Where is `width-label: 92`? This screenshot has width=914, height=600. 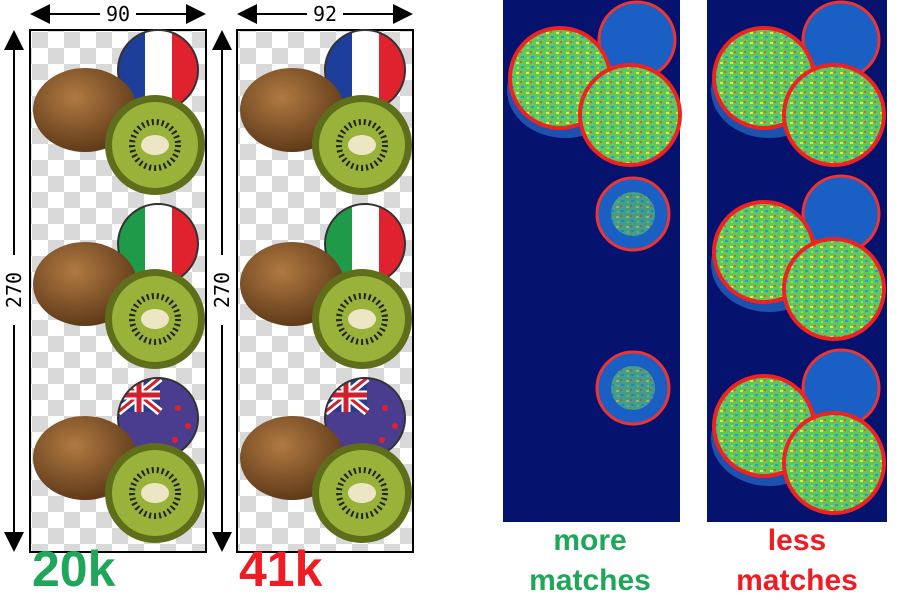
width-label: 92 is located at coordinates (325, 14).